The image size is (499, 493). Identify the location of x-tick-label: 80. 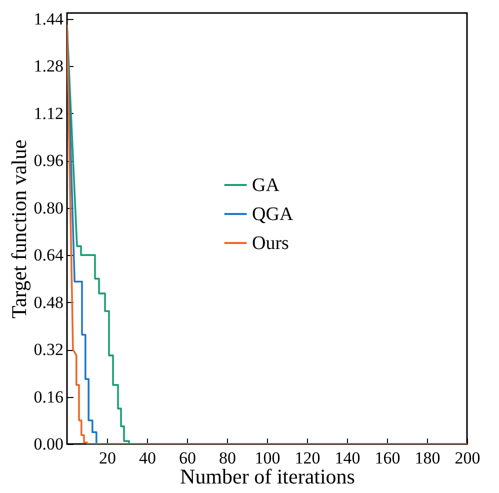
(227, 458).